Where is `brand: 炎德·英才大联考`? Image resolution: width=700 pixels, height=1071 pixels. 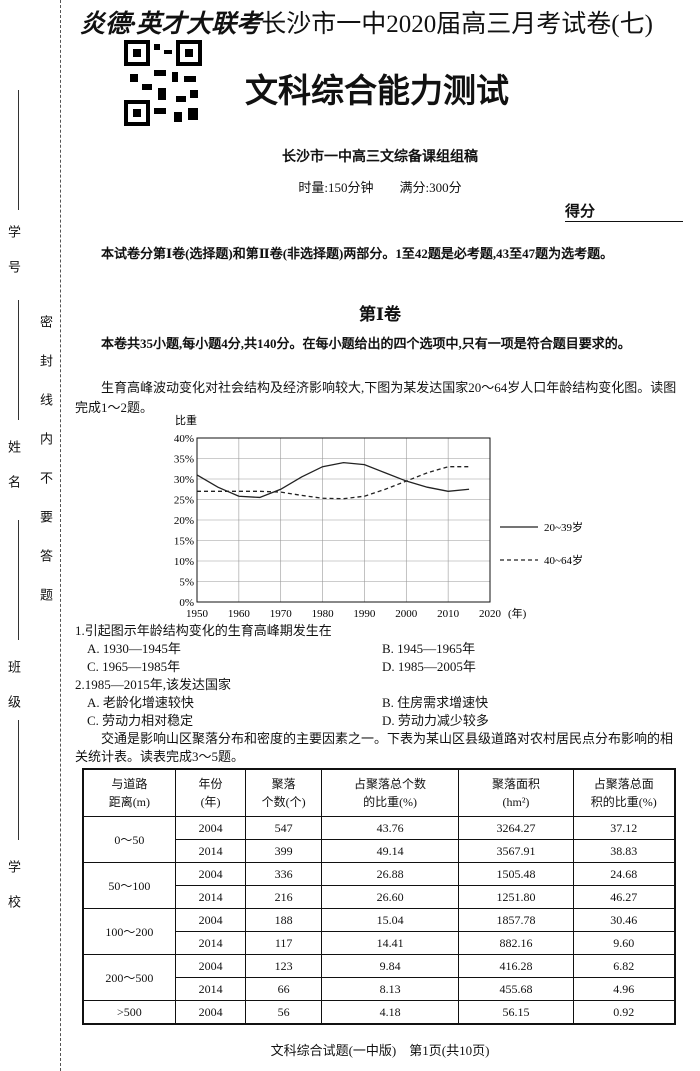
brand: 炎德·英才大联考 is located at coordinates (171, 24).